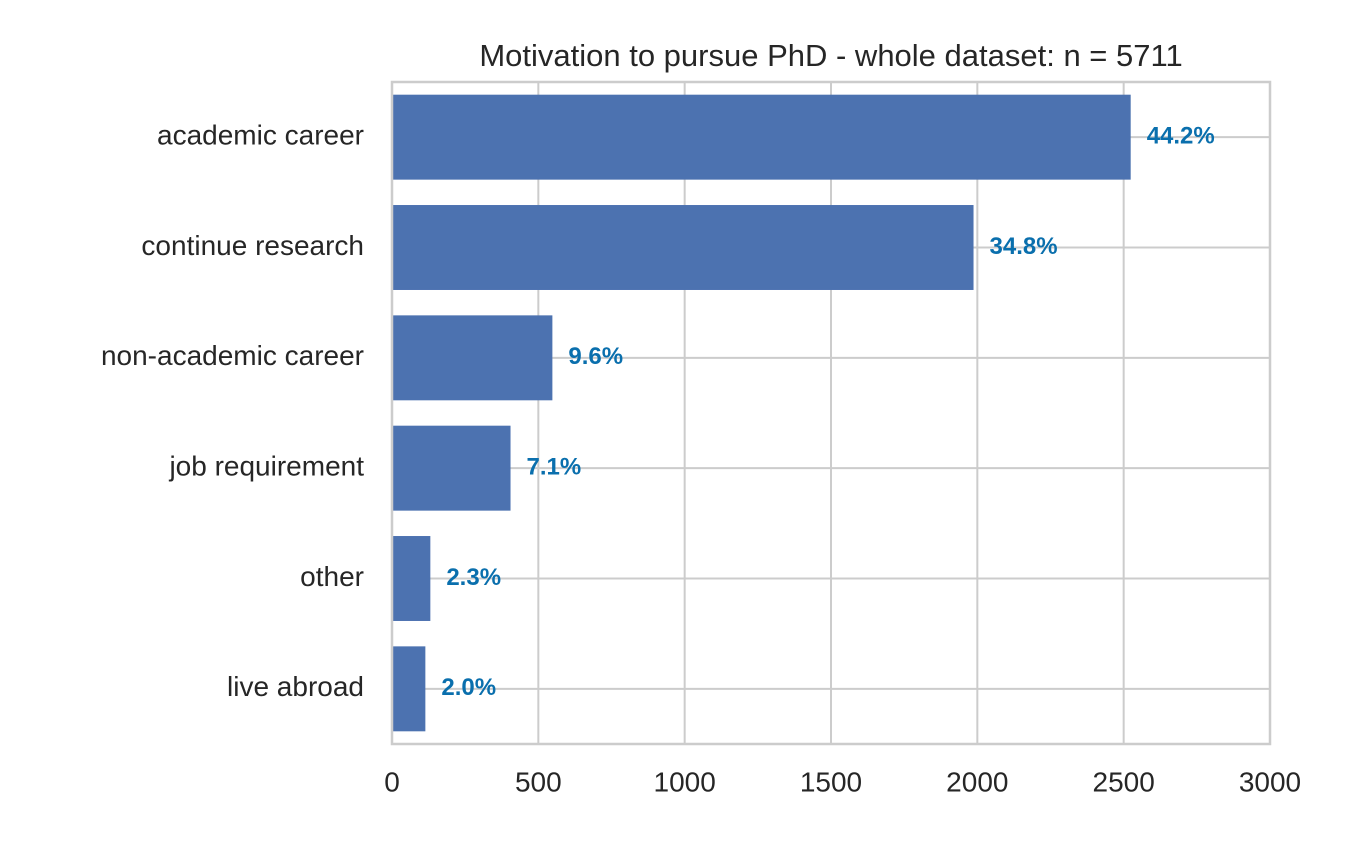 This screenshot has height=843, width=1350. What do you see at coordinates (1124, 781) in the screenshot?
I see `x-tick-label: 2500` at bounding box center [1124, 781].